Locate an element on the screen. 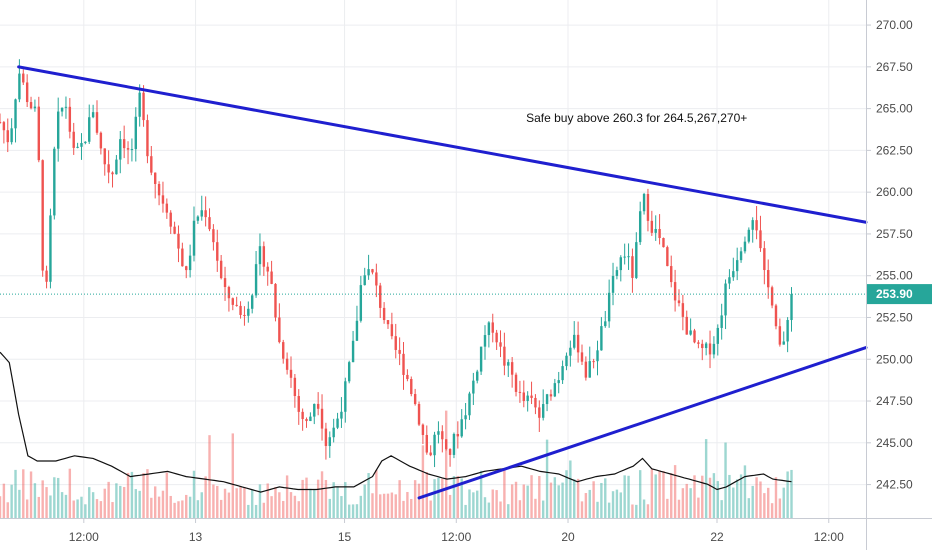  time-tick-label: 12:00 is located at coordinates (829, 537).